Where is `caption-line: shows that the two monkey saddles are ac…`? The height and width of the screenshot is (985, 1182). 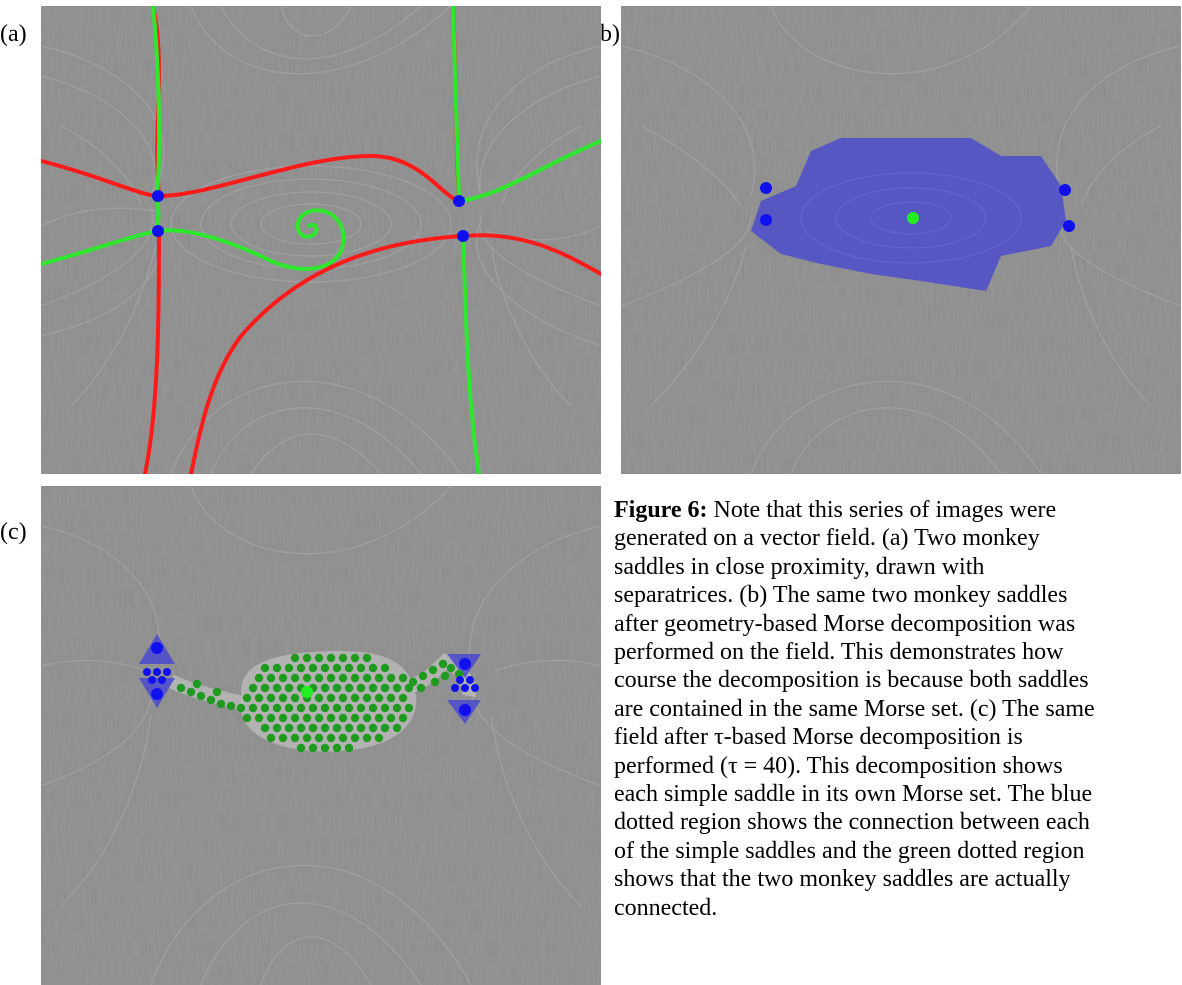
caption-line: shows that the two monkey saddles are ac… is located at coordinates (842, 879).